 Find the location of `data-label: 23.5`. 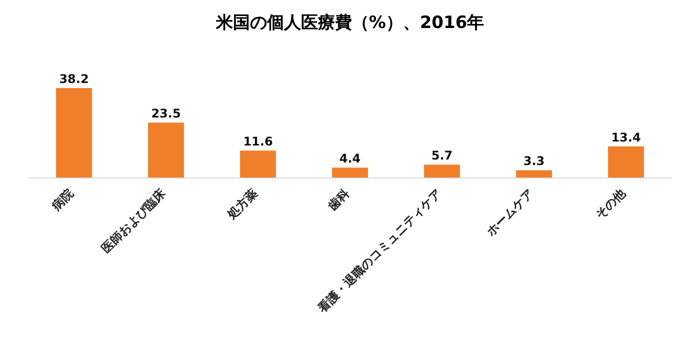

data-label: 23.5 is located at coordinates (166, 113).